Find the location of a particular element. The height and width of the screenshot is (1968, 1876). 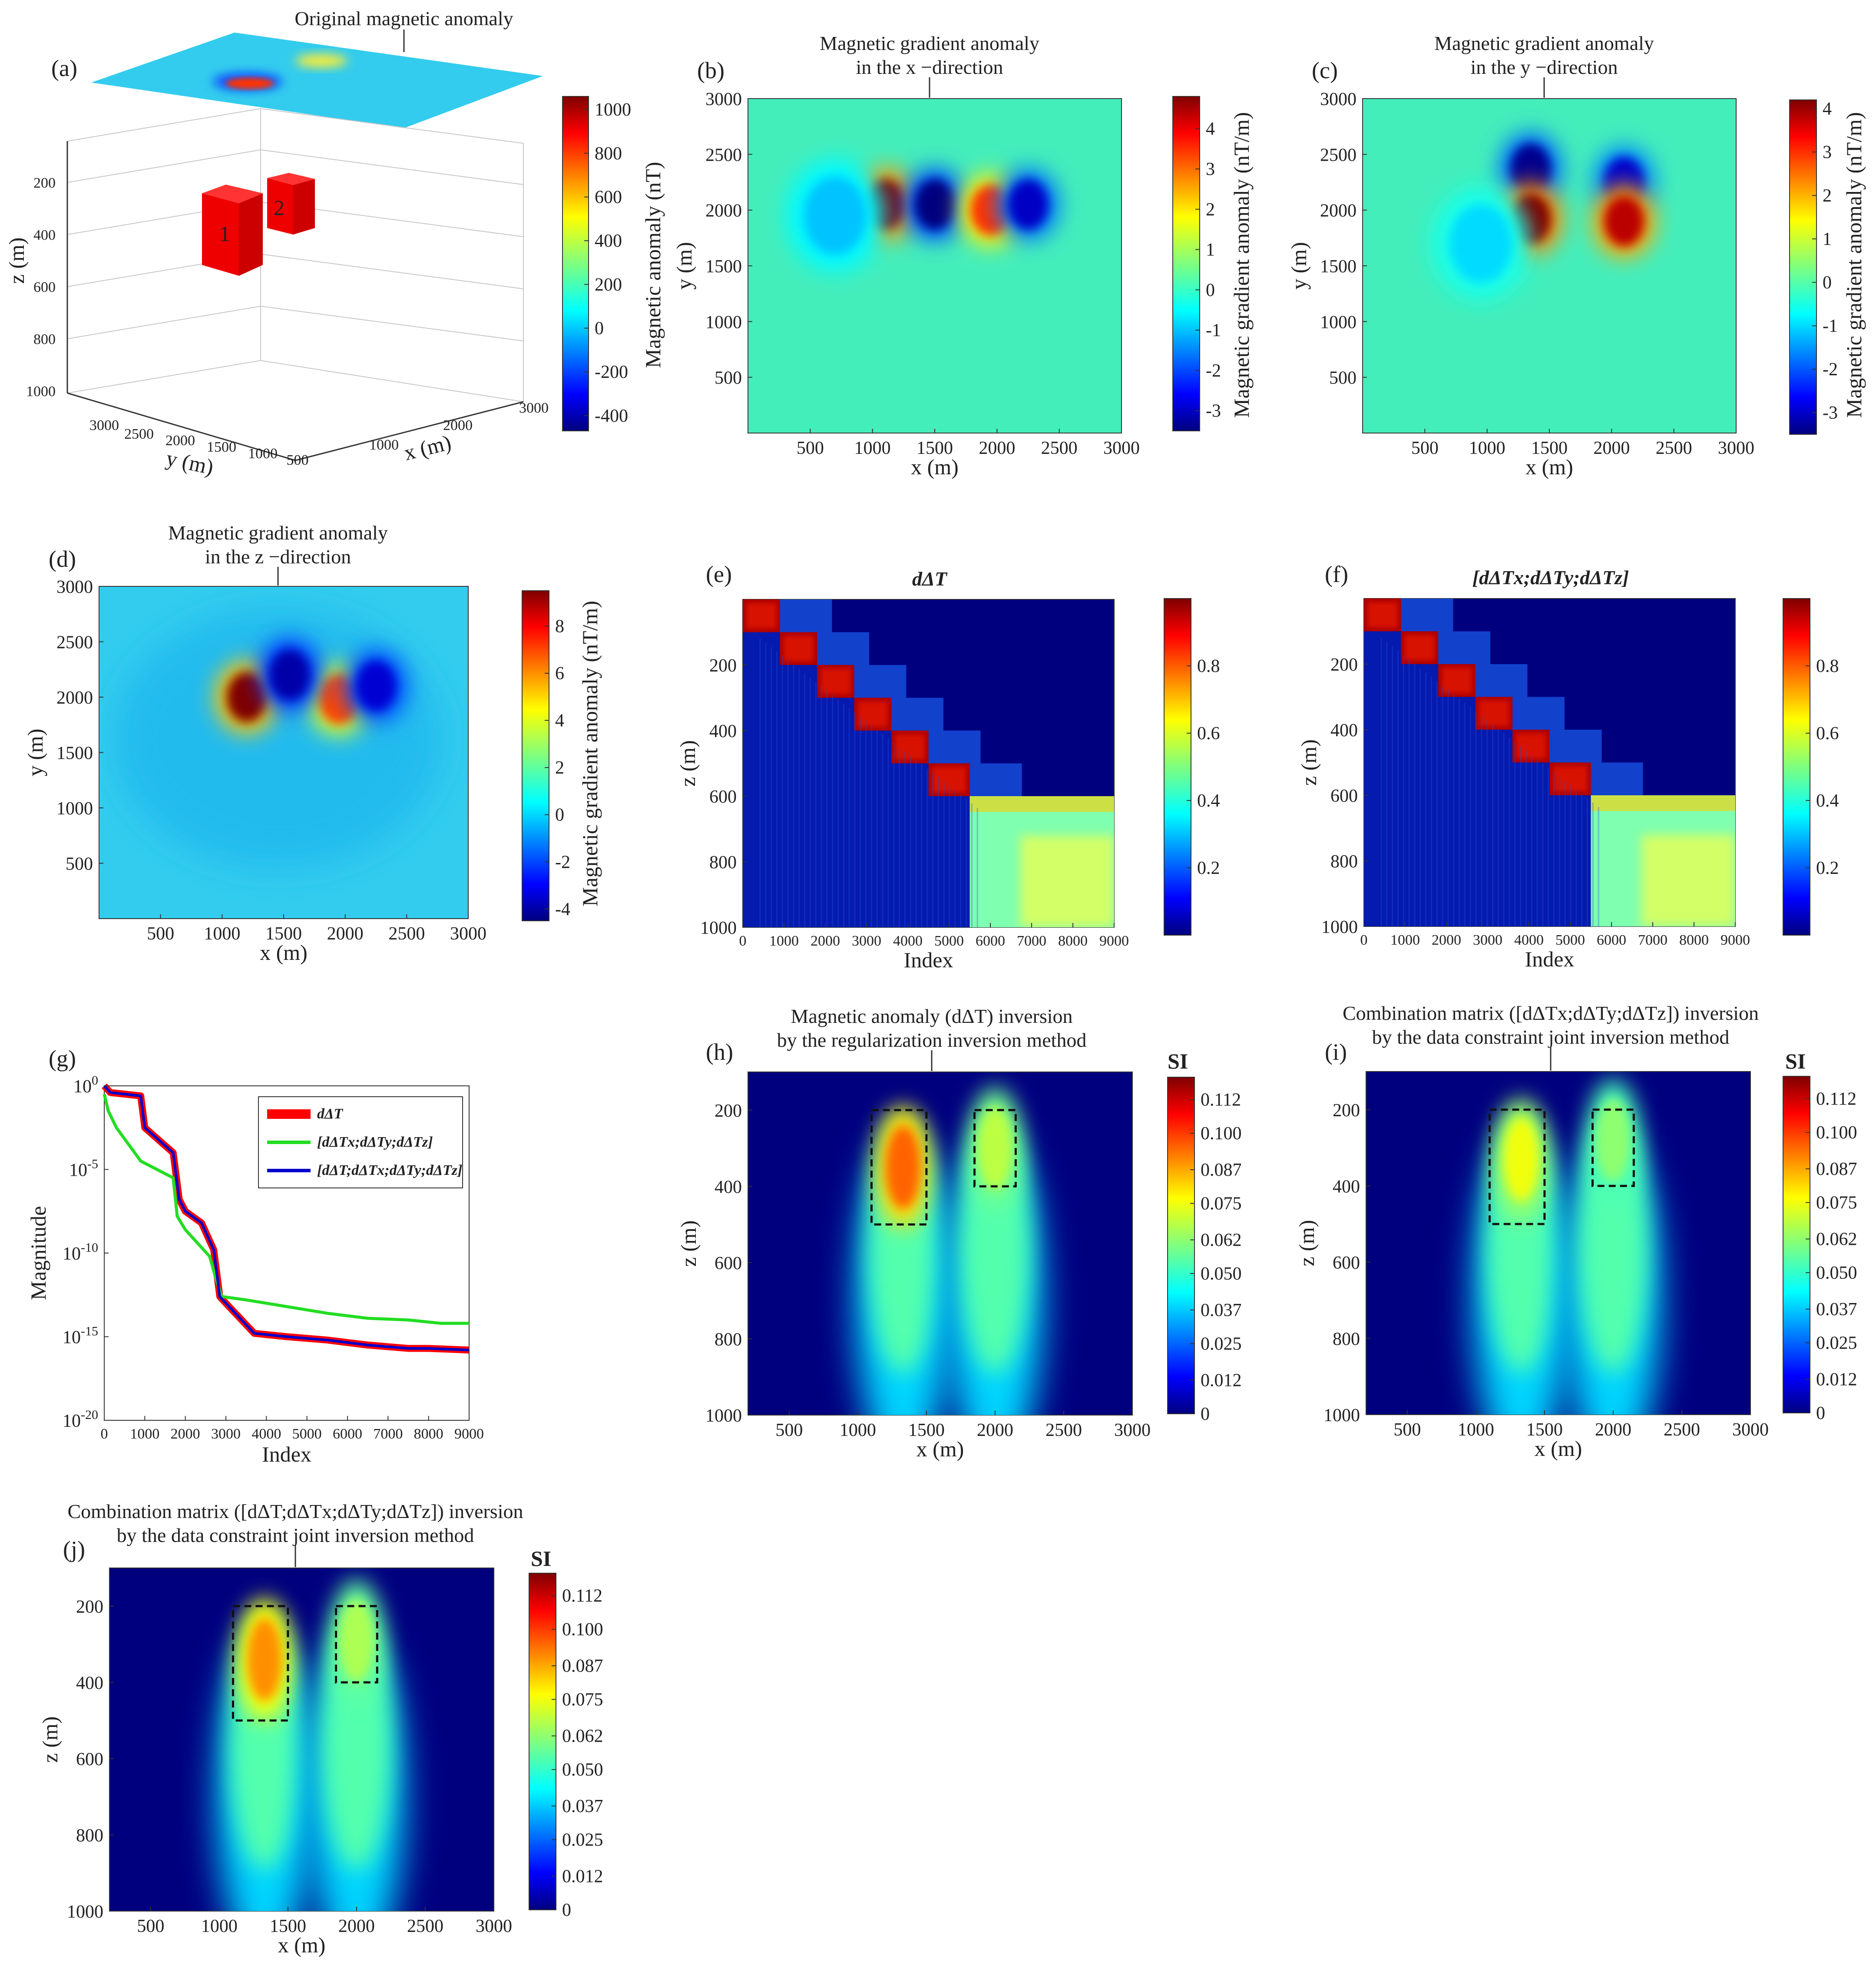

y-tick-label: 800 is located at coordinates (89, 1836).